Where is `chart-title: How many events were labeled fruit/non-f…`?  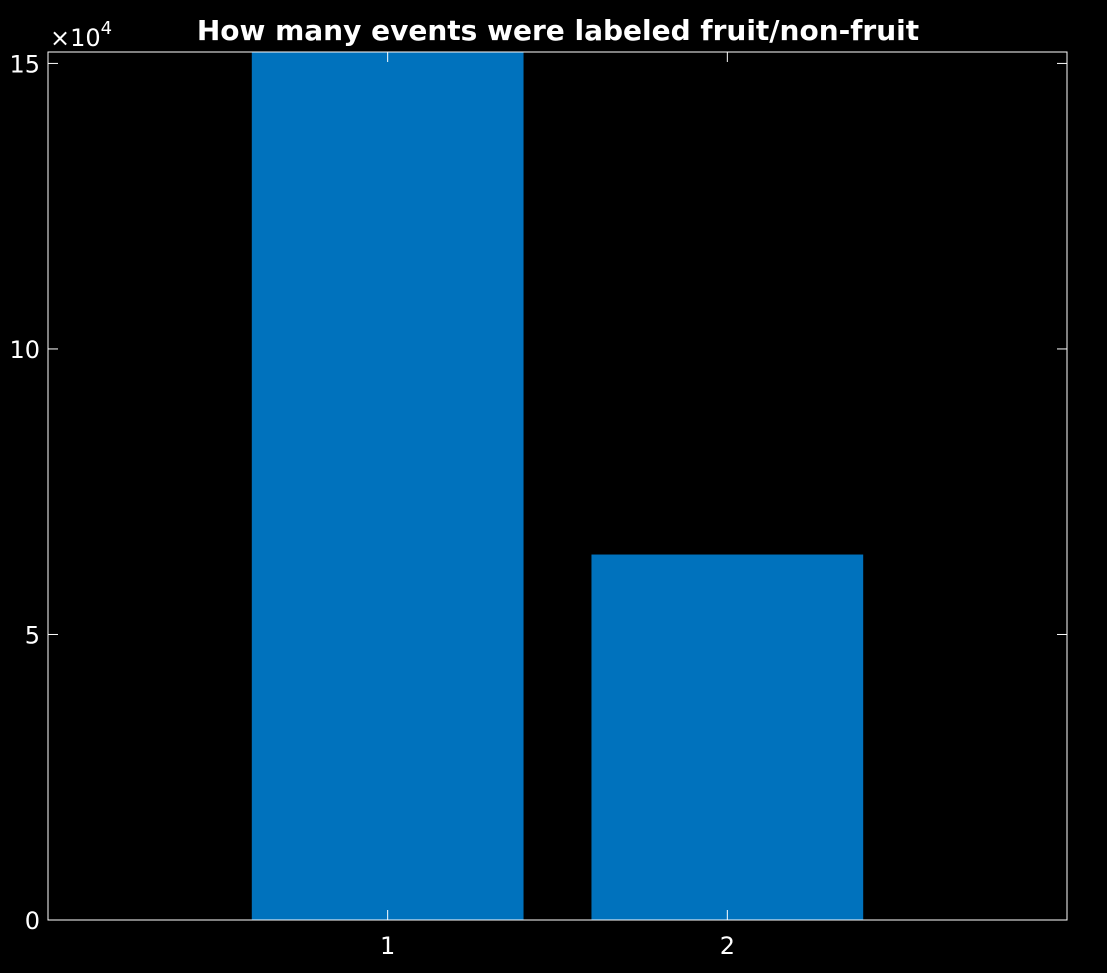 chart-title: How many events were labeled fruit/non-f… is located at coordinates (558, 30).